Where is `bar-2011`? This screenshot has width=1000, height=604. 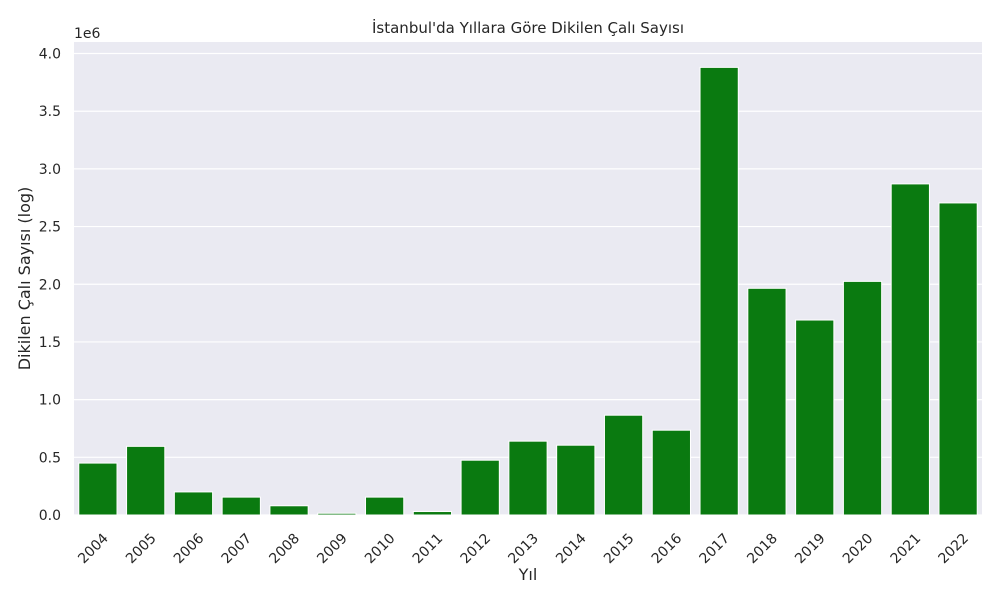 bar-2011 is located at coordinates (432, 513).